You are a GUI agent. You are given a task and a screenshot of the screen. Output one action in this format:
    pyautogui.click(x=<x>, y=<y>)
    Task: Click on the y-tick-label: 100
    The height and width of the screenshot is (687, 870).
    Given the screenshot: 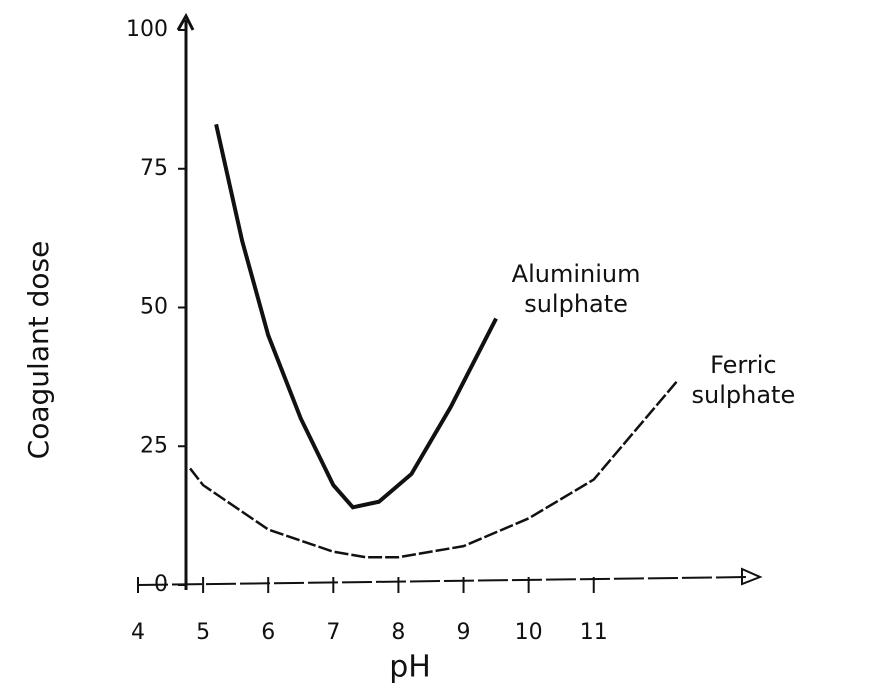 What is the action you would take?
    pyautogui.click(x=147, y=29)
    